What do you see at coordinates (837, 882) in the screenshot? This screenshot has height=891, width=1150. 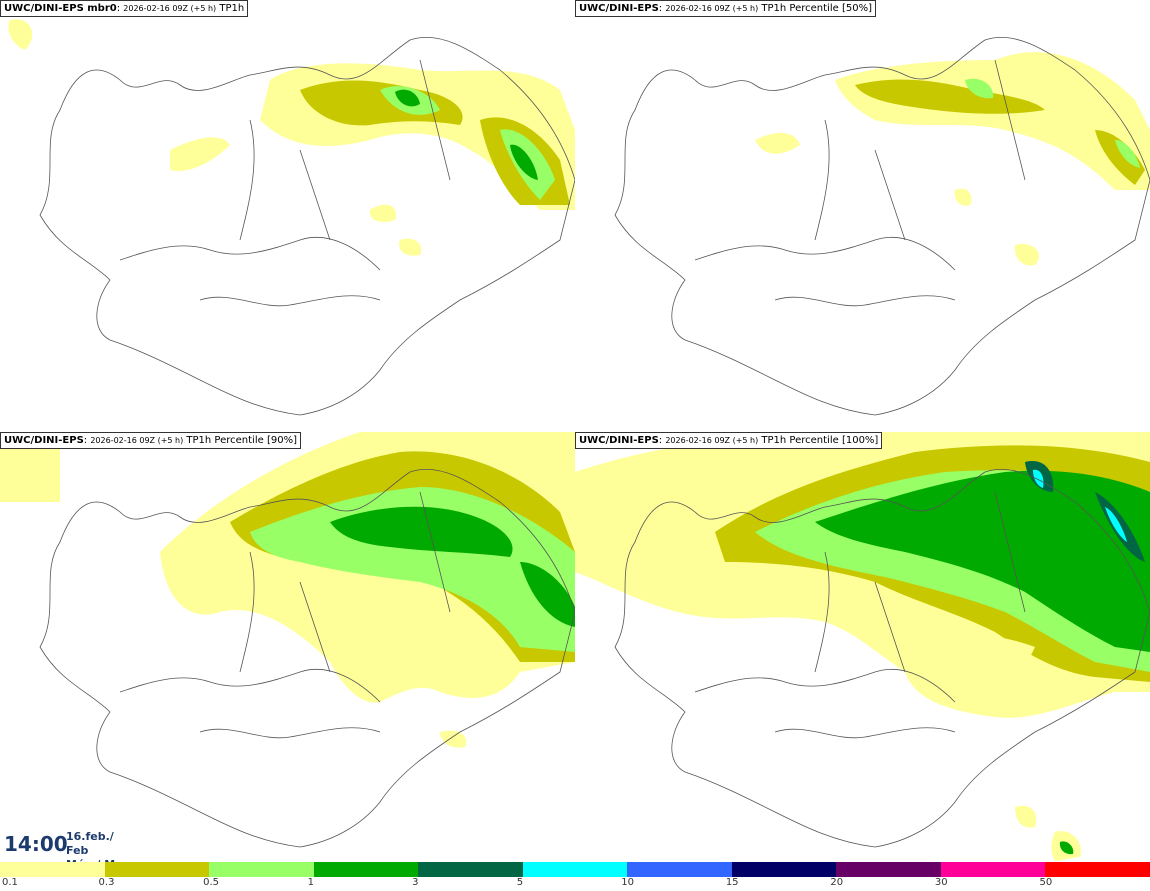 I see `legend-tick-label: 20` at bounding box center [837, 882].